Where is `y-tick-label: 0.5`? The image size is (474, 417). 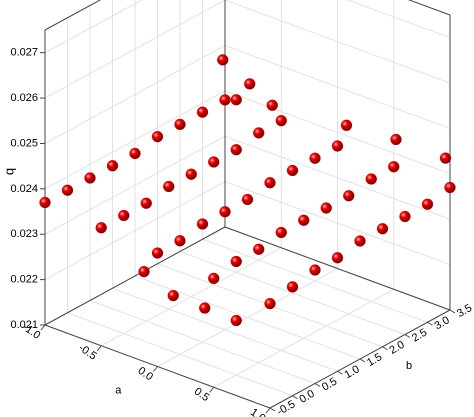 y-tick-label: 0.5 is located at coordinates (329, 385).